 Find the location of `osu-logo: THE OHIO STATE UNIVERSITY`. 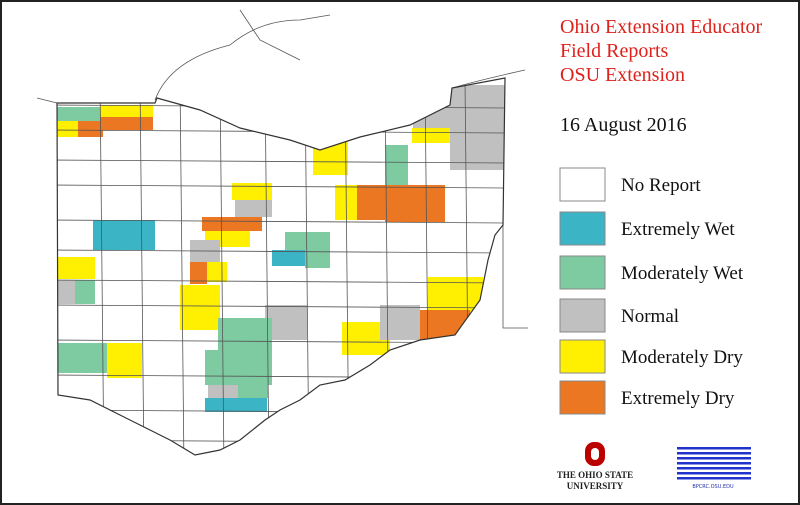

osu-logo: THE OHIO STATE UNIVERSITY is located at coordinates (595, 466).